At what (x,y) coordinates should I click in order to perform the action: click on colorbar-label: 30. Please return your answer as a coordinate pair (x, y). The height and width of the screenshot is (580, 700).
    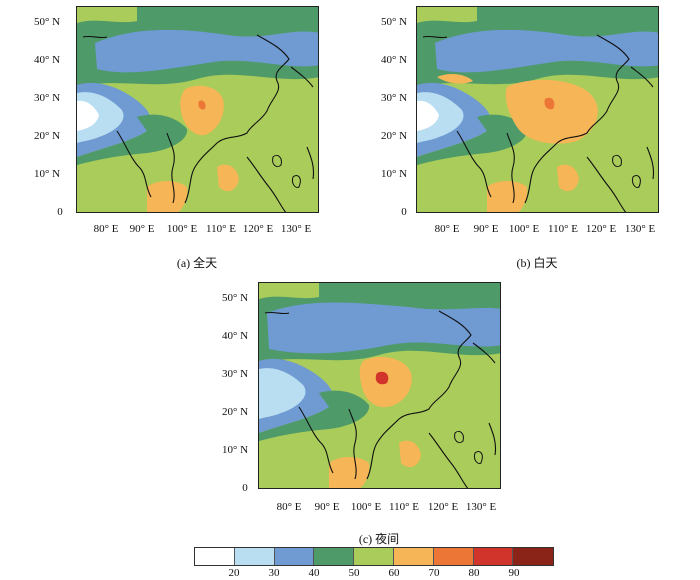
    Looking at the image, I should click on (274, 573).